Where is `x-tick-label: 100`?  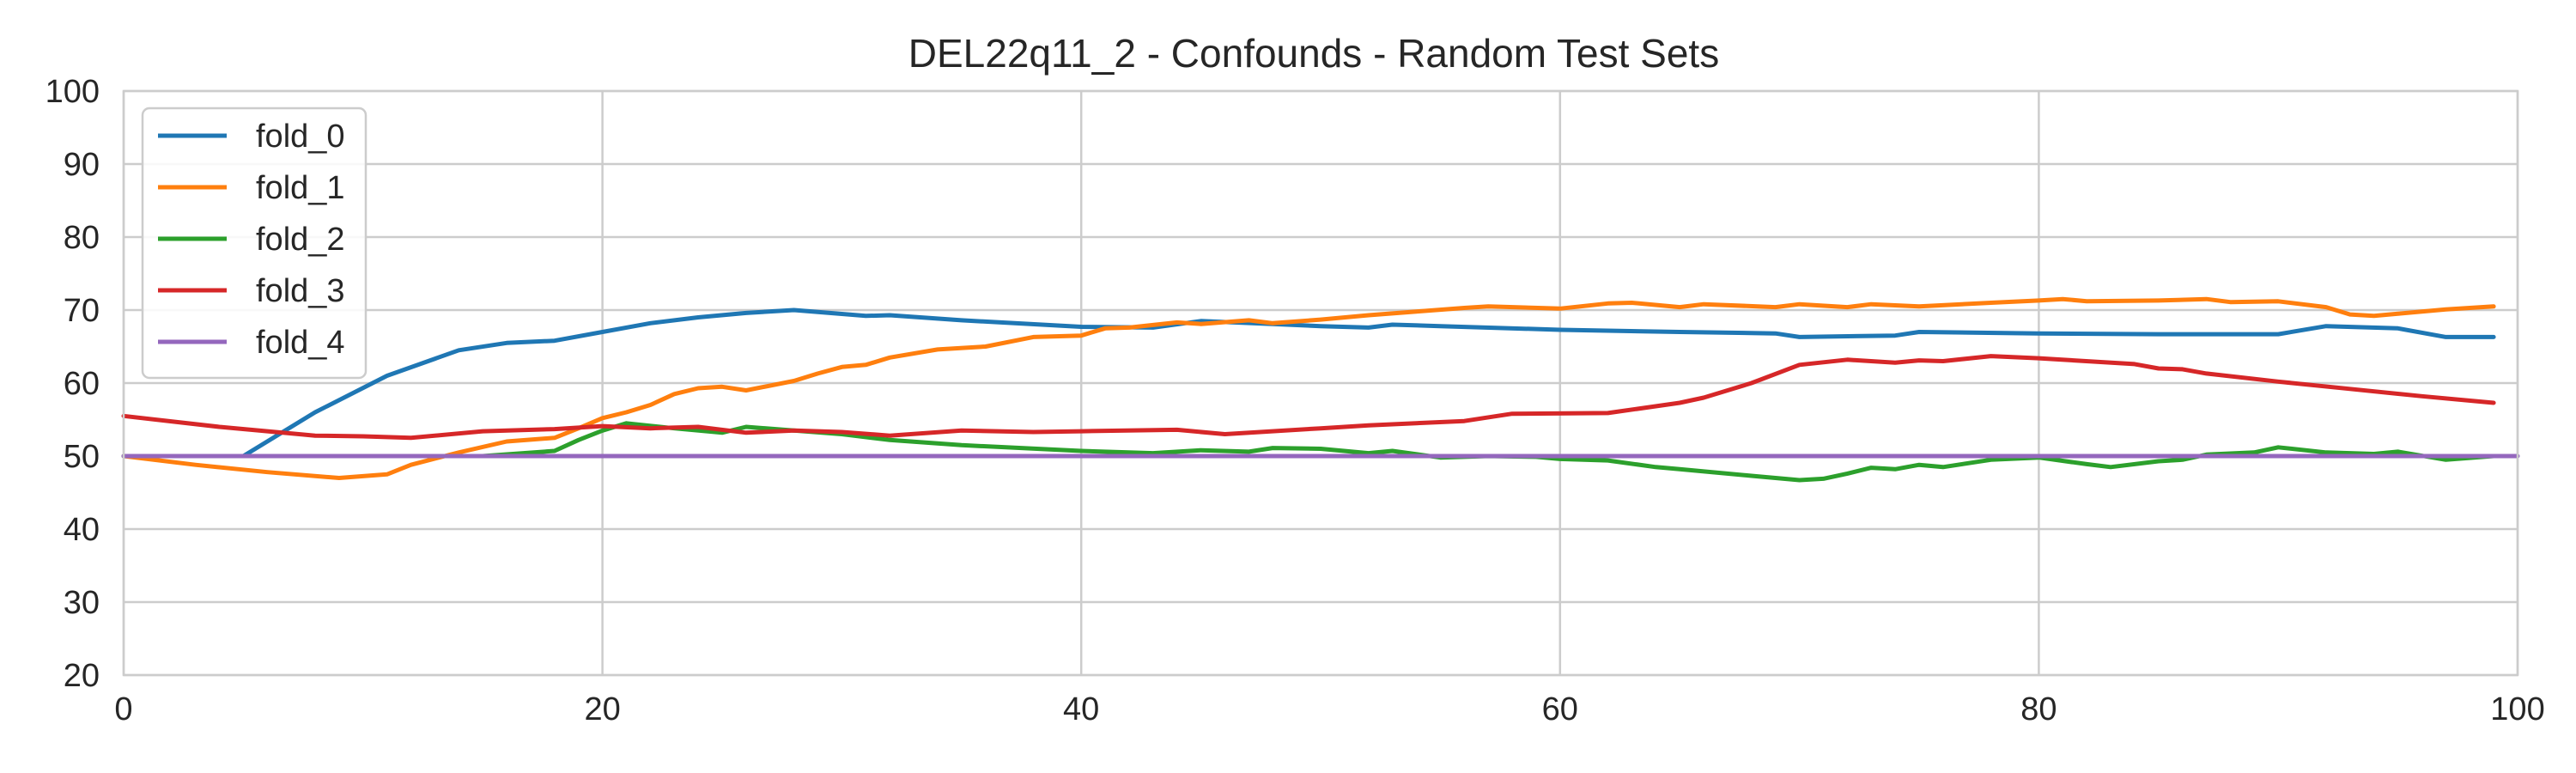
x-tick-label: 100 is located at coordinates (2517, 709).